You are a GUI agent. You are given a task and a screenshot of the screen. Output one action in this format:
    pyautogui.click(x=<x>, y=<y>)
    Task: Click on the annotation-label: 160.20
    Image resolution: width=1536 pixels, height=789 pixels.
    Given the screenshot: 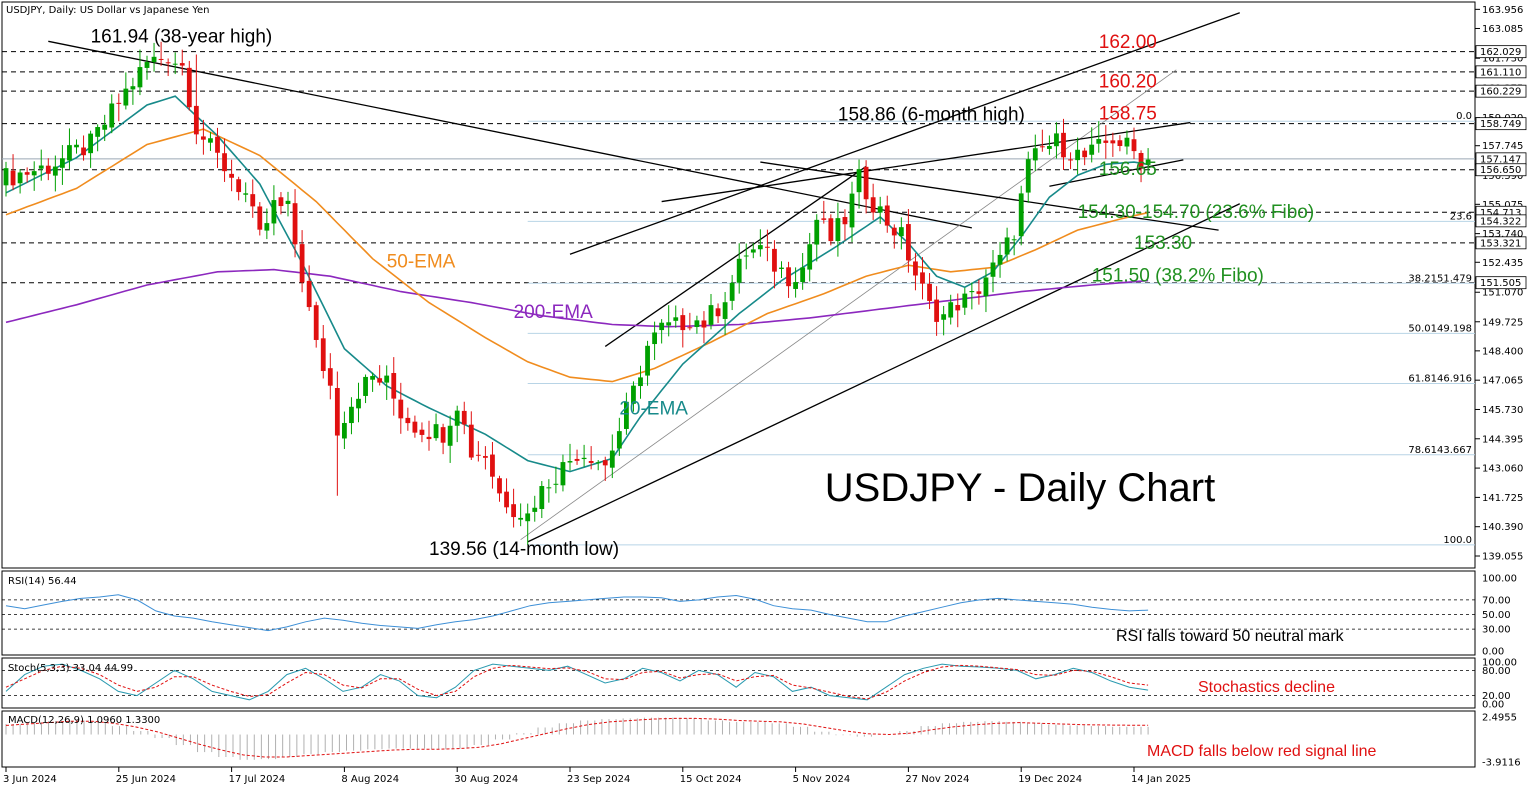 What is the action you would take?
    pyautogui.click(x=1128, y=81)
    